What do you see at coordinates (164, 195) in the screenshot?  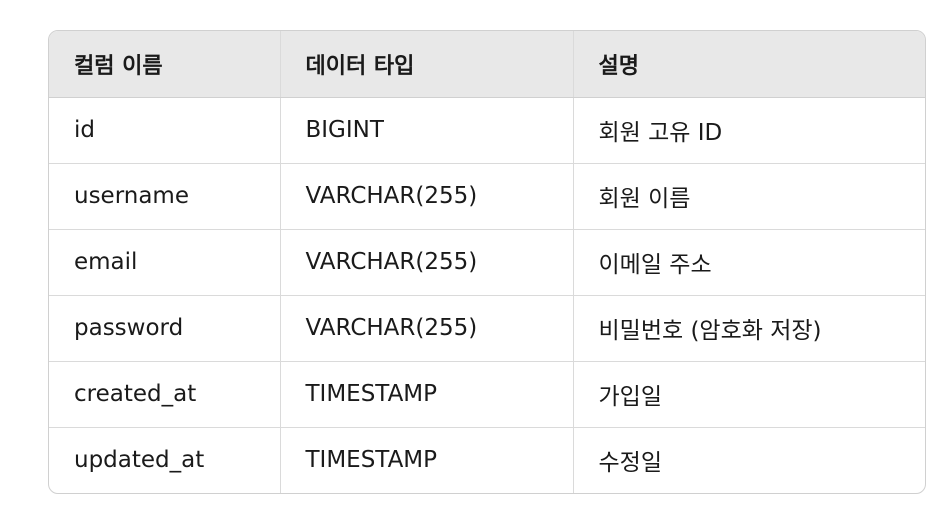 I see `cell-column-name: username` at bounding box center [164, 195].